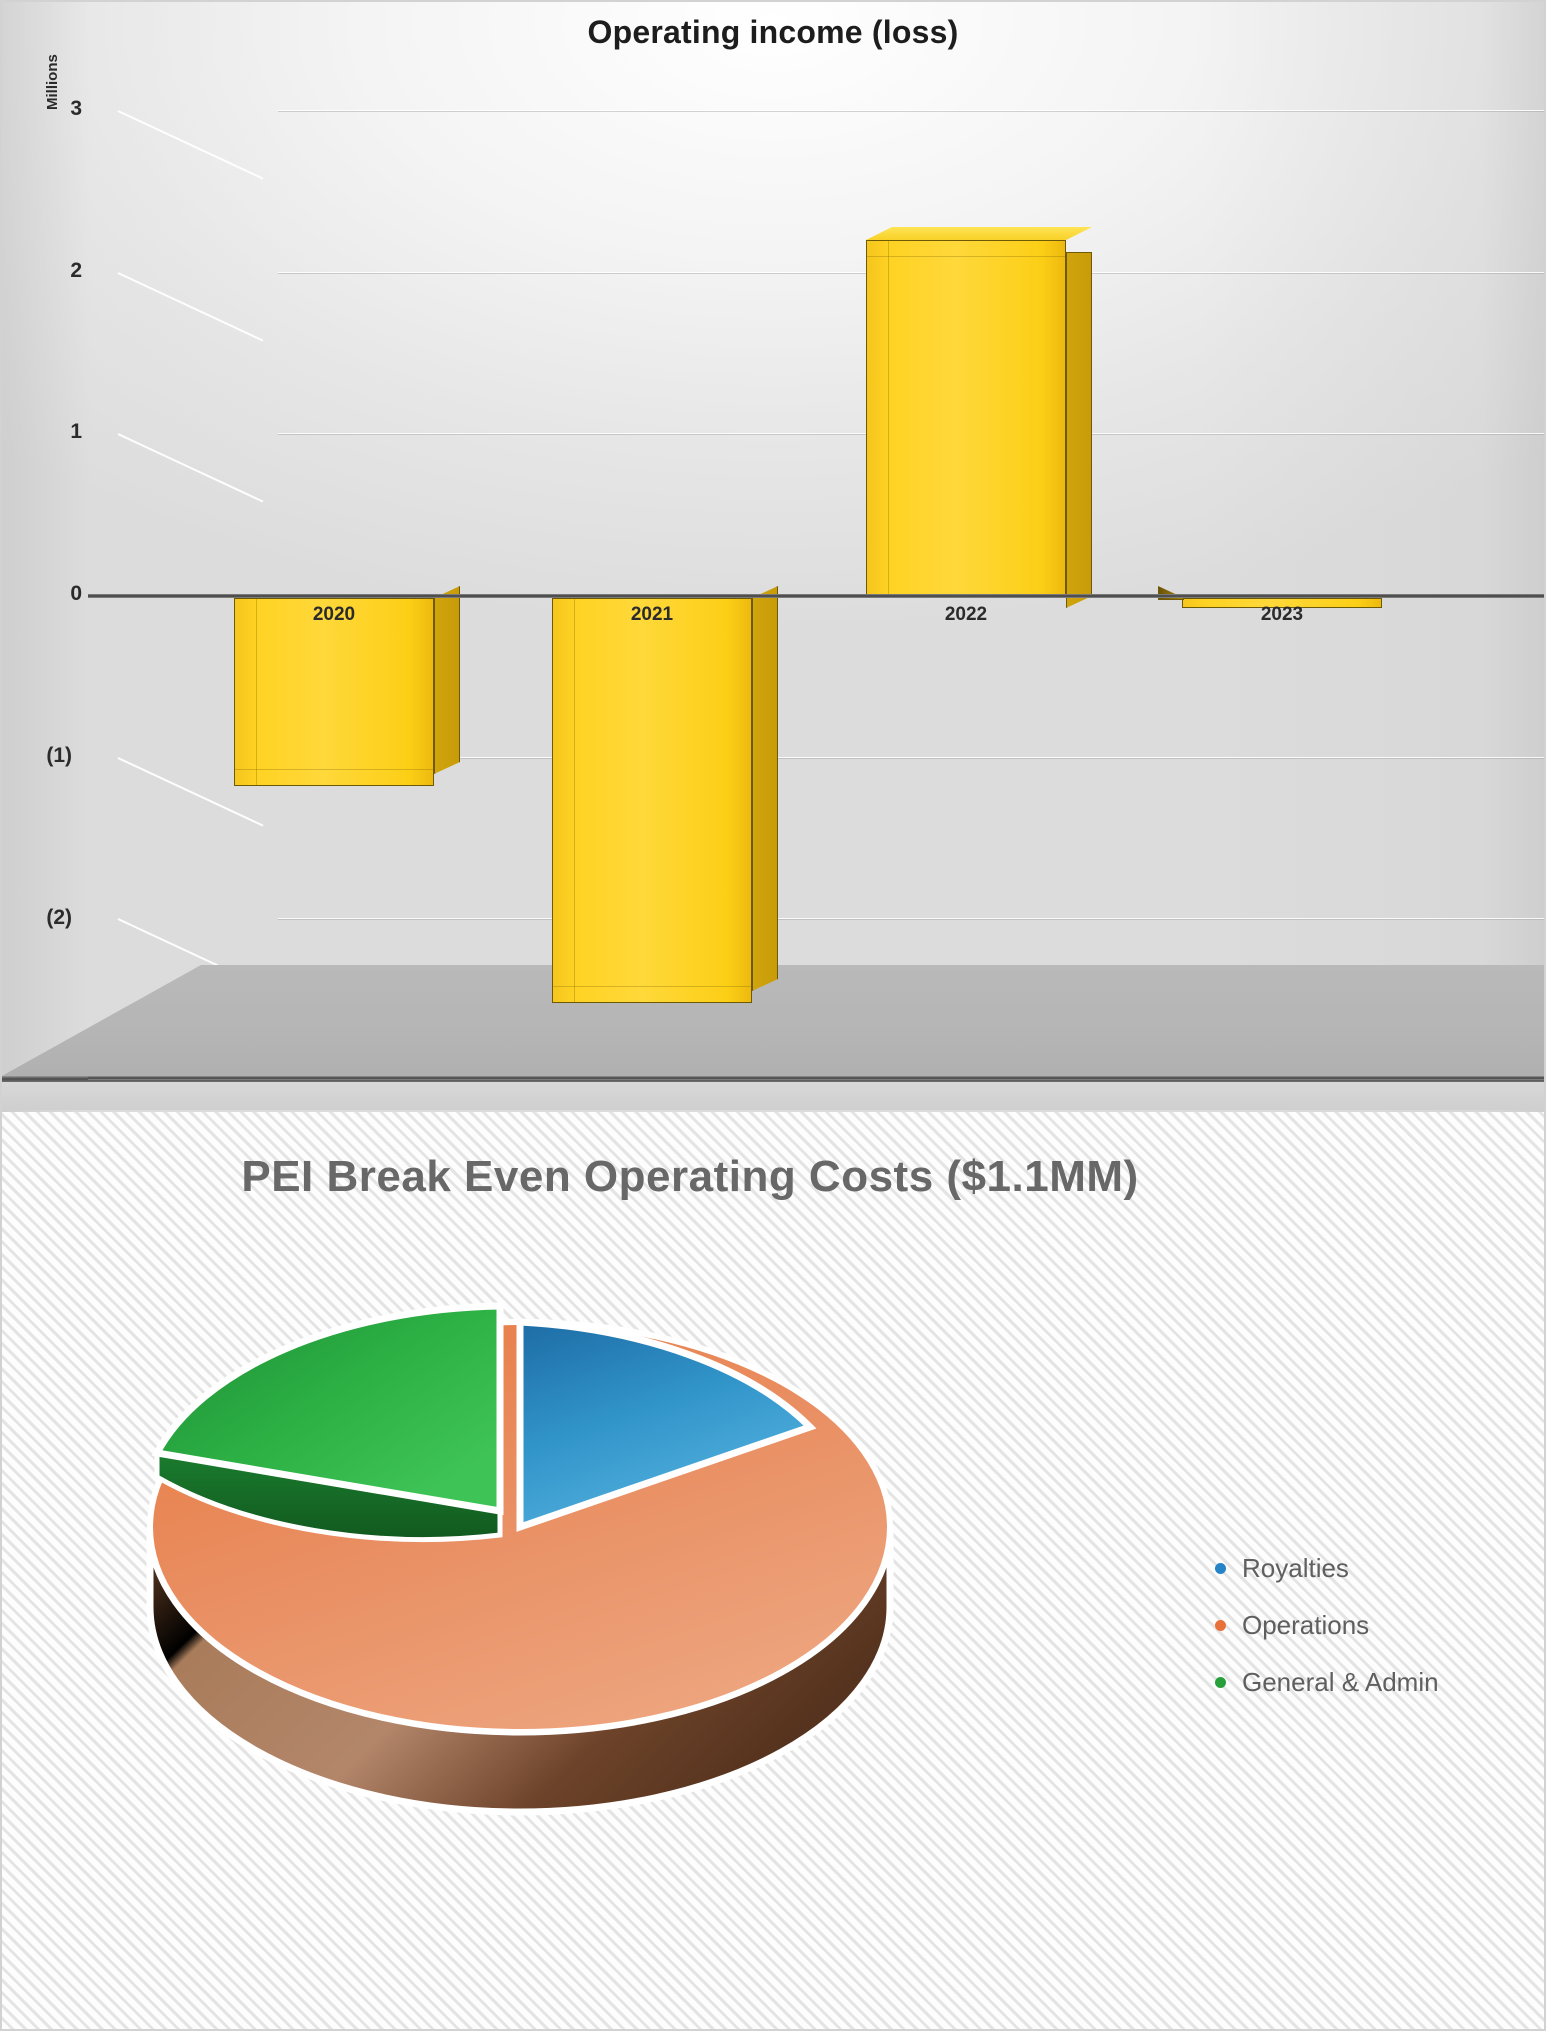 The image size is (1546, 2031). I want to click on legend-label-royalties: Royalties, so click(1295, 1568).